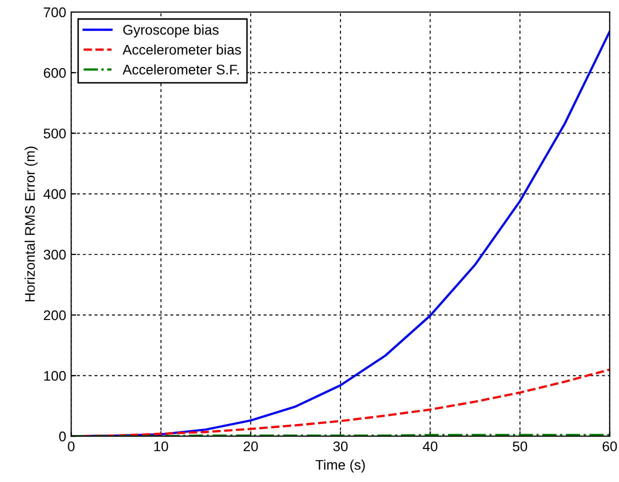 Image resolution: width=619 pixels, height=482 pixels. I want to click on y-tick-label: 300, so click(55, 255).